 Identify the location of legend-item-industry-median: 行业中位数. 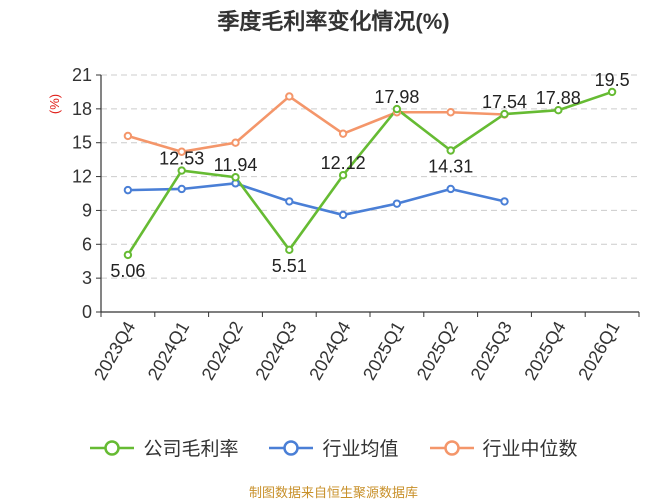
(503, 447).